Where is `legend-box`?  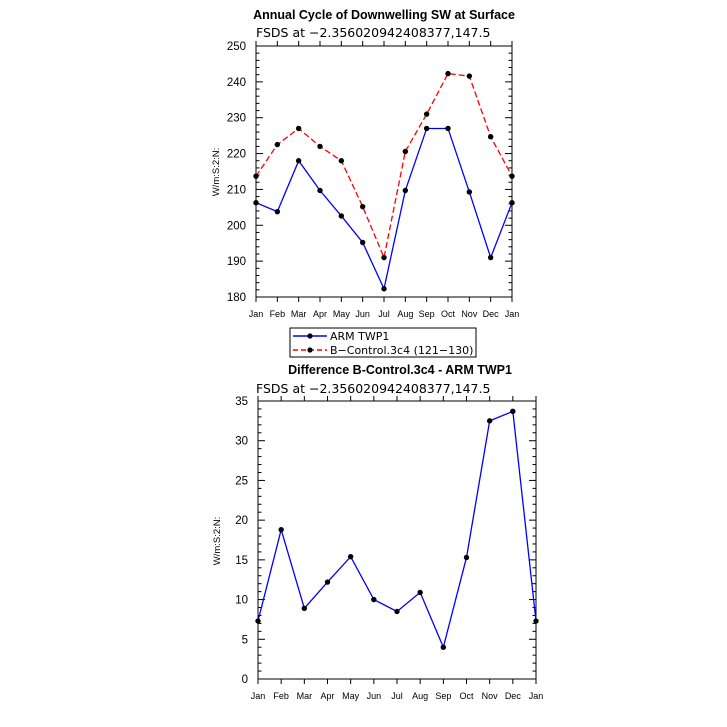
legend-box is located at coordinates (383, 342).